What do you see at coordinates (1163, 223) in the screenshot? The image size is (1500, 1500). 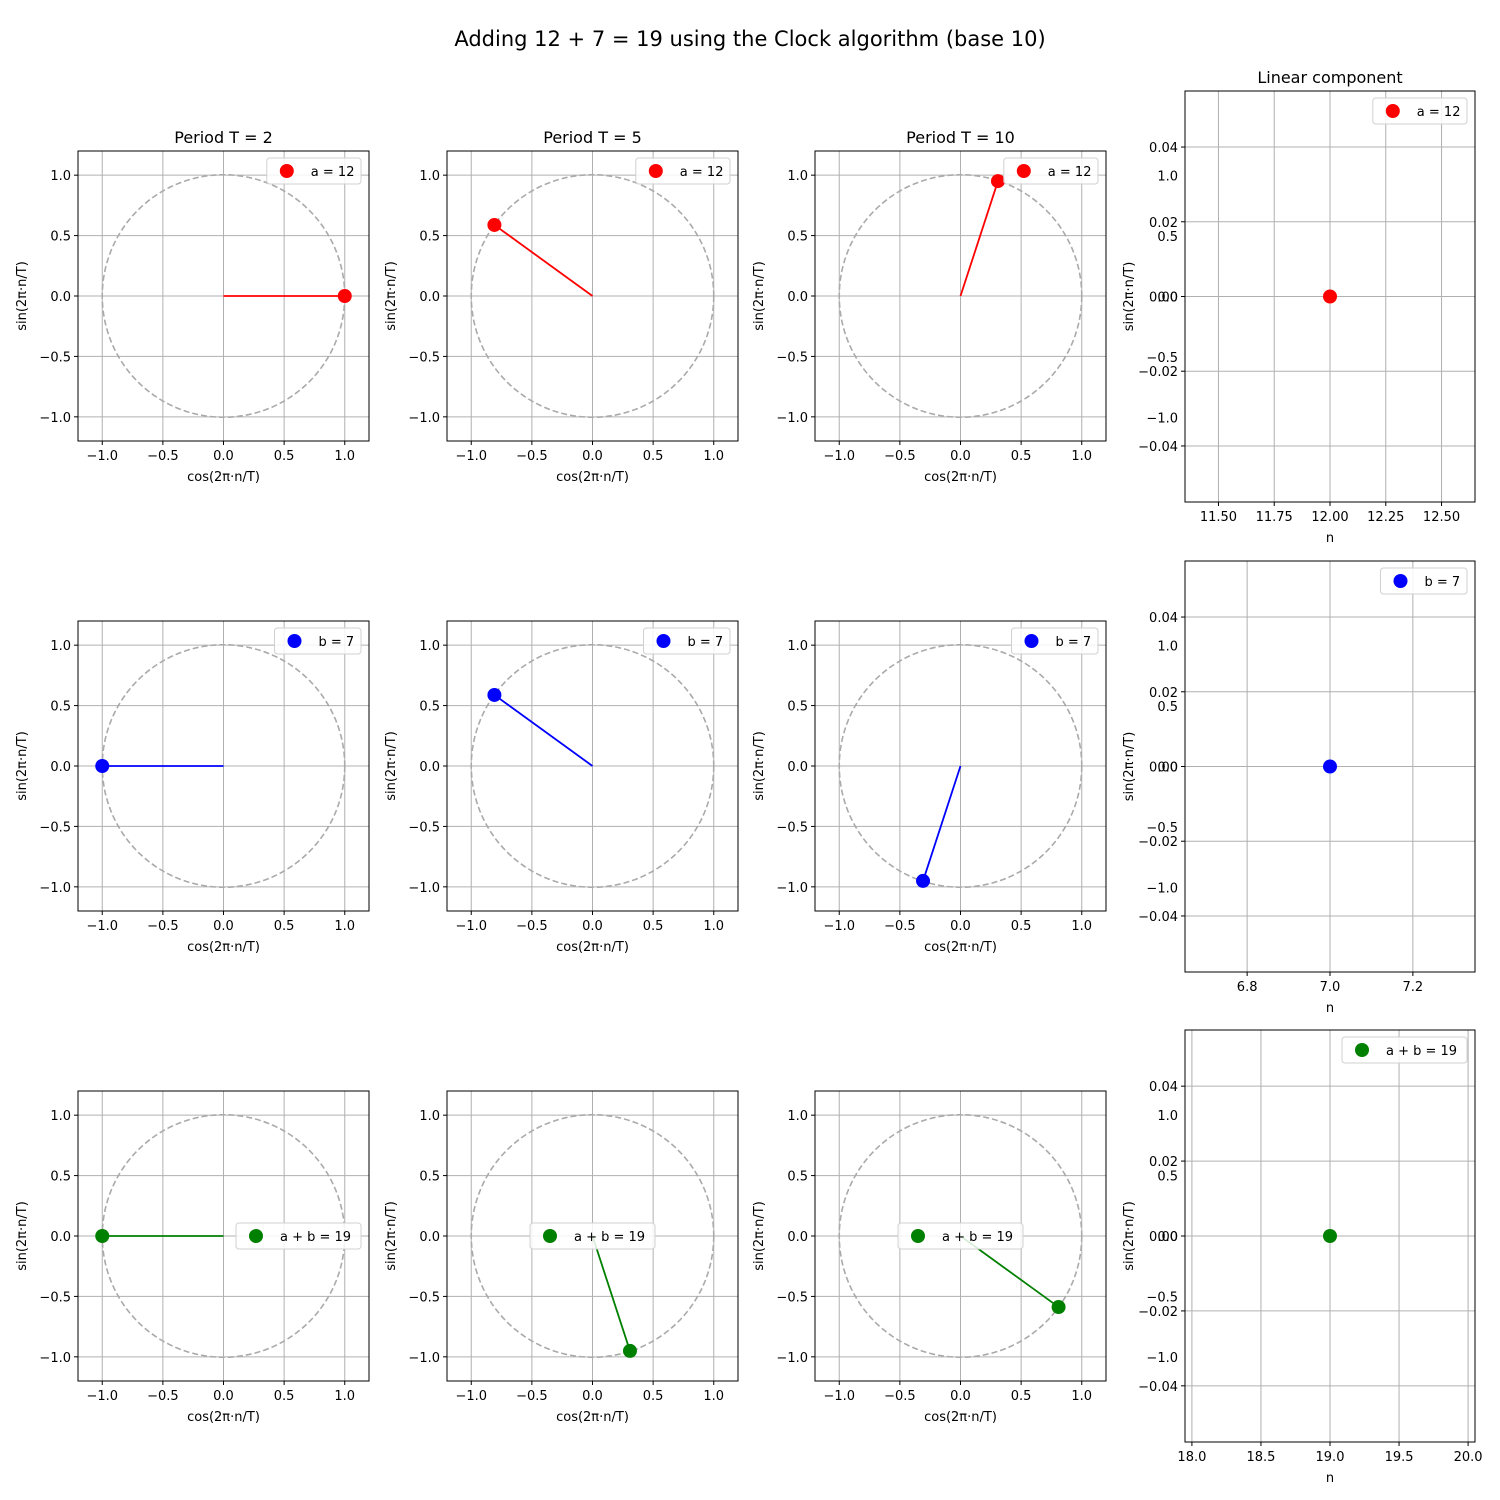 I see `y-tick-label: 0.02` at bounding box center [1163, 223].